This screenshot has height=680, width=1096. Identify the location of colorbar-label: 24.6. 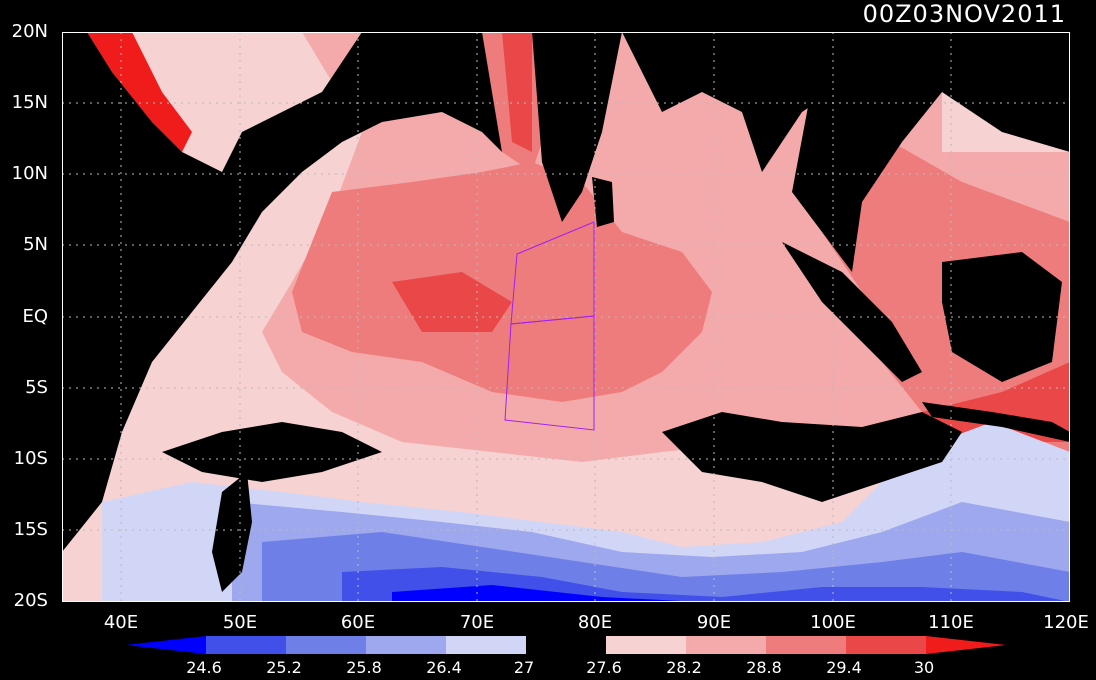
(204, 667).